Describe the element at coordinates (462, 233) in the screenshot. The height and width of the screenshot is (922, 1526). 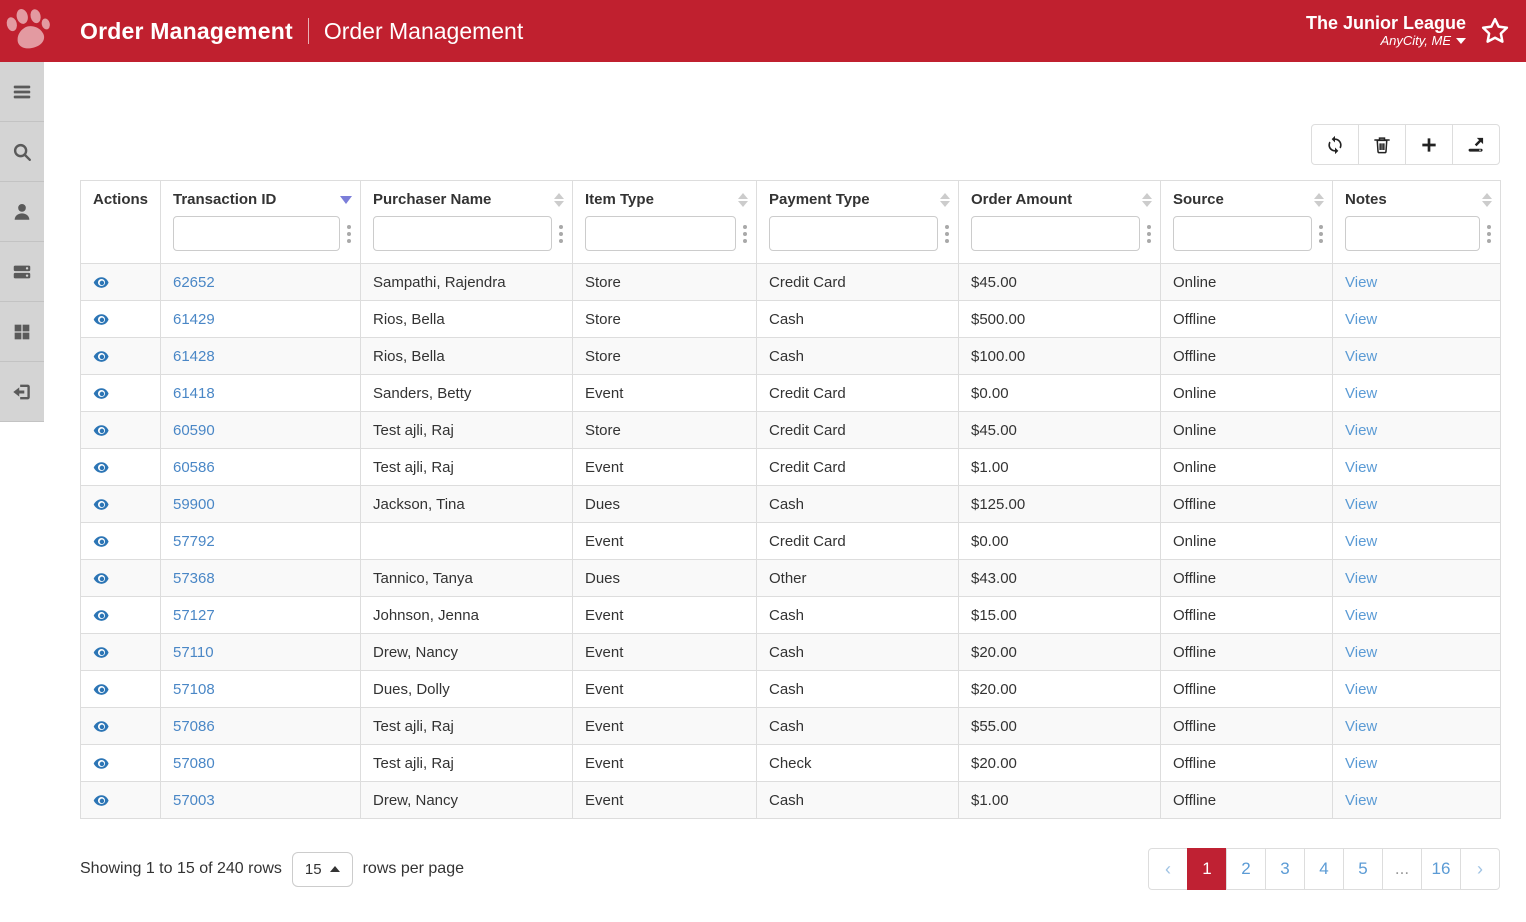
I see `filter-purchaser-name-input` at that location.